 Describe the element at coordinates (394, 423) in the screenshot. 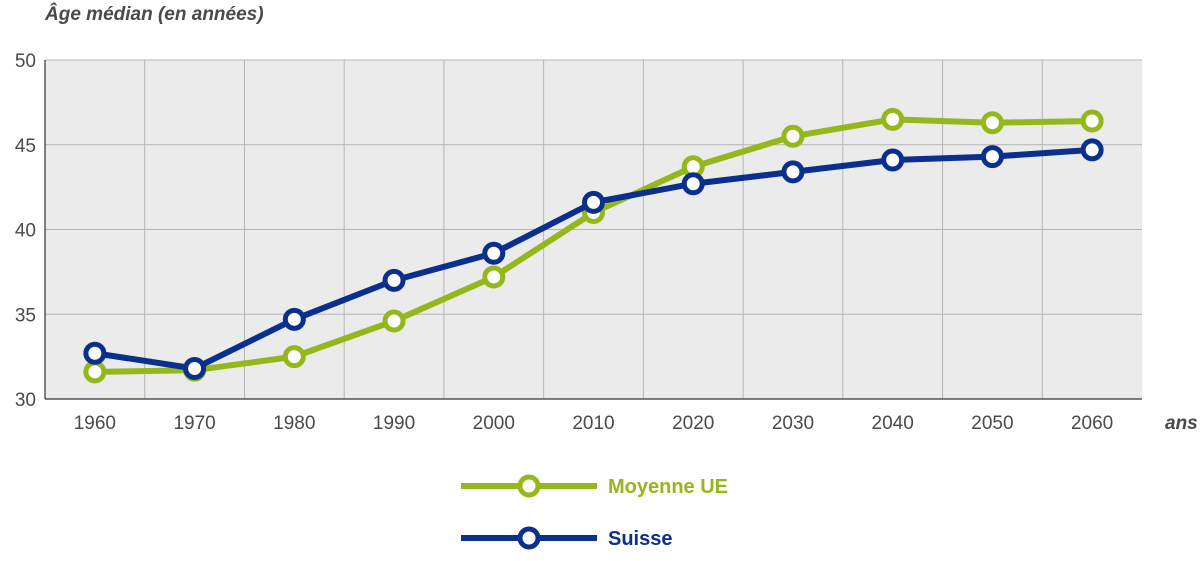

I see `x-tick-label: 1990` at that location.